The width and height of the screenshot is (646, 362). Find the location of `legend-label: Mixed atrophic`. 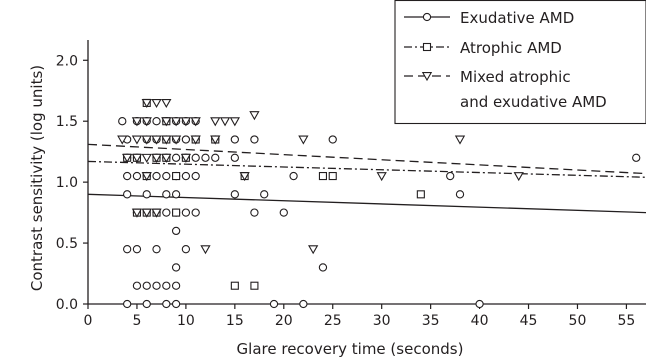

legend-label: Mixed atrophic is located at coordinates (515, 77).